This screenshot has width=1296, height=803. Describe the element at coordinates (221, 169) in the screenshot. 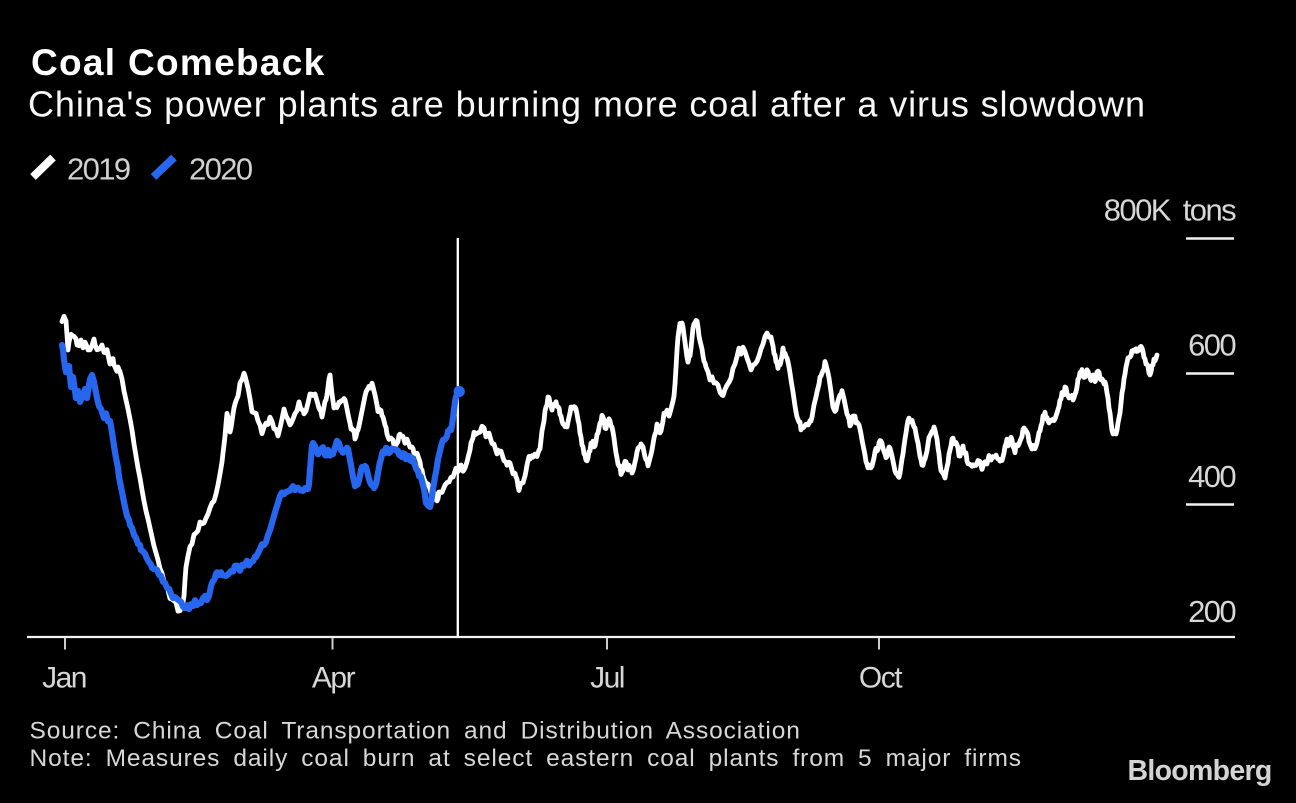

I see `svg-text: 2020` at that location.